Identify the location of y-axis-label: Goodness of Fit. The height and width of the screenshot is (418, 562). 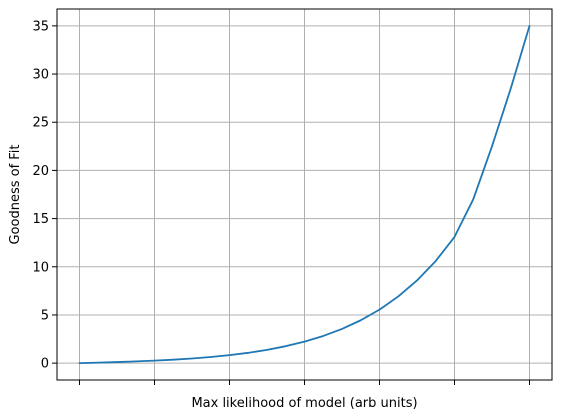
(15, 194).